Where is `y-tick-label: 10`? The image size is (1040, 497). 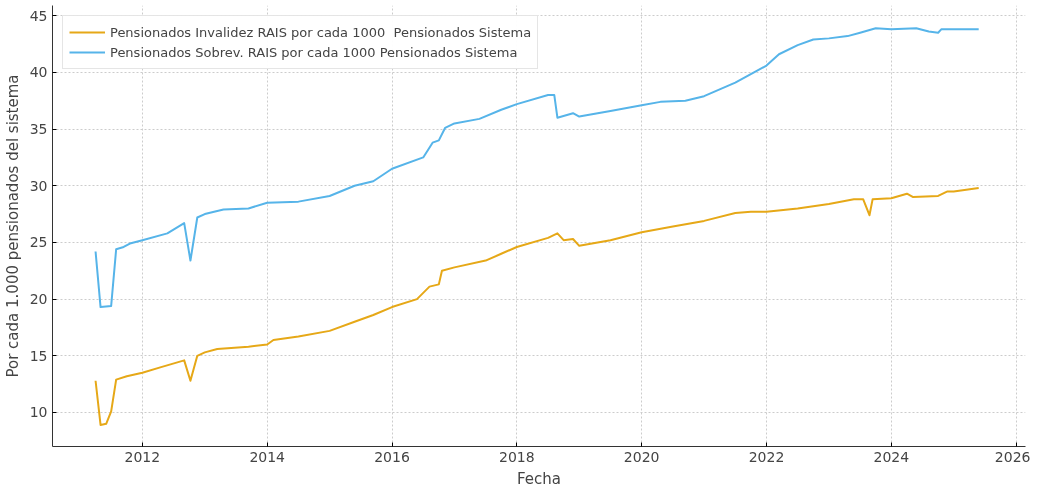 y-tick-label: 10 is located at coordinates (38, 412).